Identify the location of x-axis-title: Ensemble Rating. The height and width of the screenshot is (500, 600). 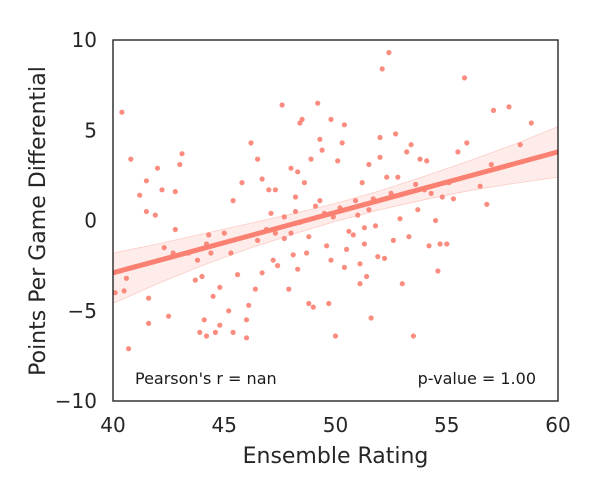
(336, 456).